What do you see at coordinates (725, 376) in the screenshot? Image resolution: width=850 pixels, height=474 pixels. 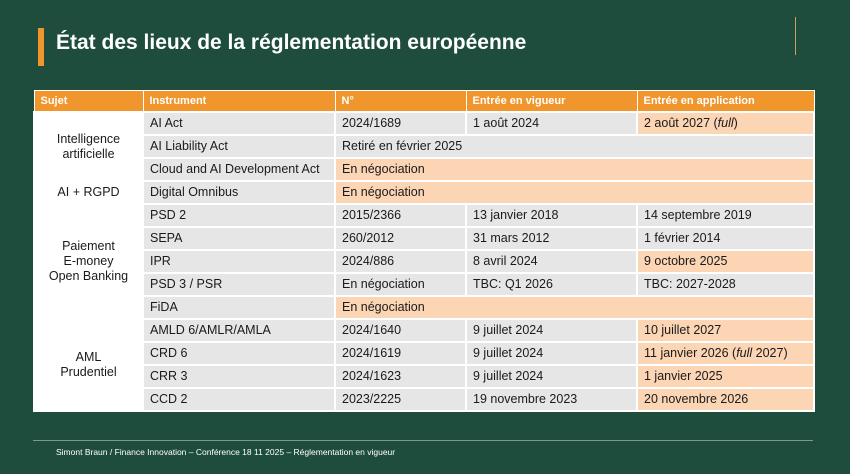 I see `table-cell: 1 janvier 2025` at bounding box center [725, 376].